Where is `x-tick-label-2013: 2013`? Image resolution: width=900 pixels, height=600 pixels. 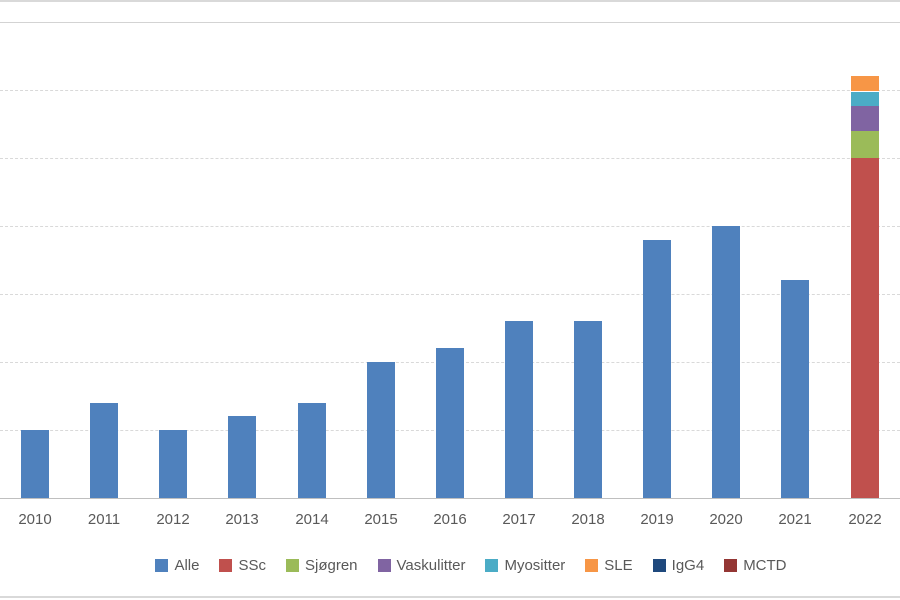
x-tick-label-2013: 2013 is located at coordinates (242, 519).